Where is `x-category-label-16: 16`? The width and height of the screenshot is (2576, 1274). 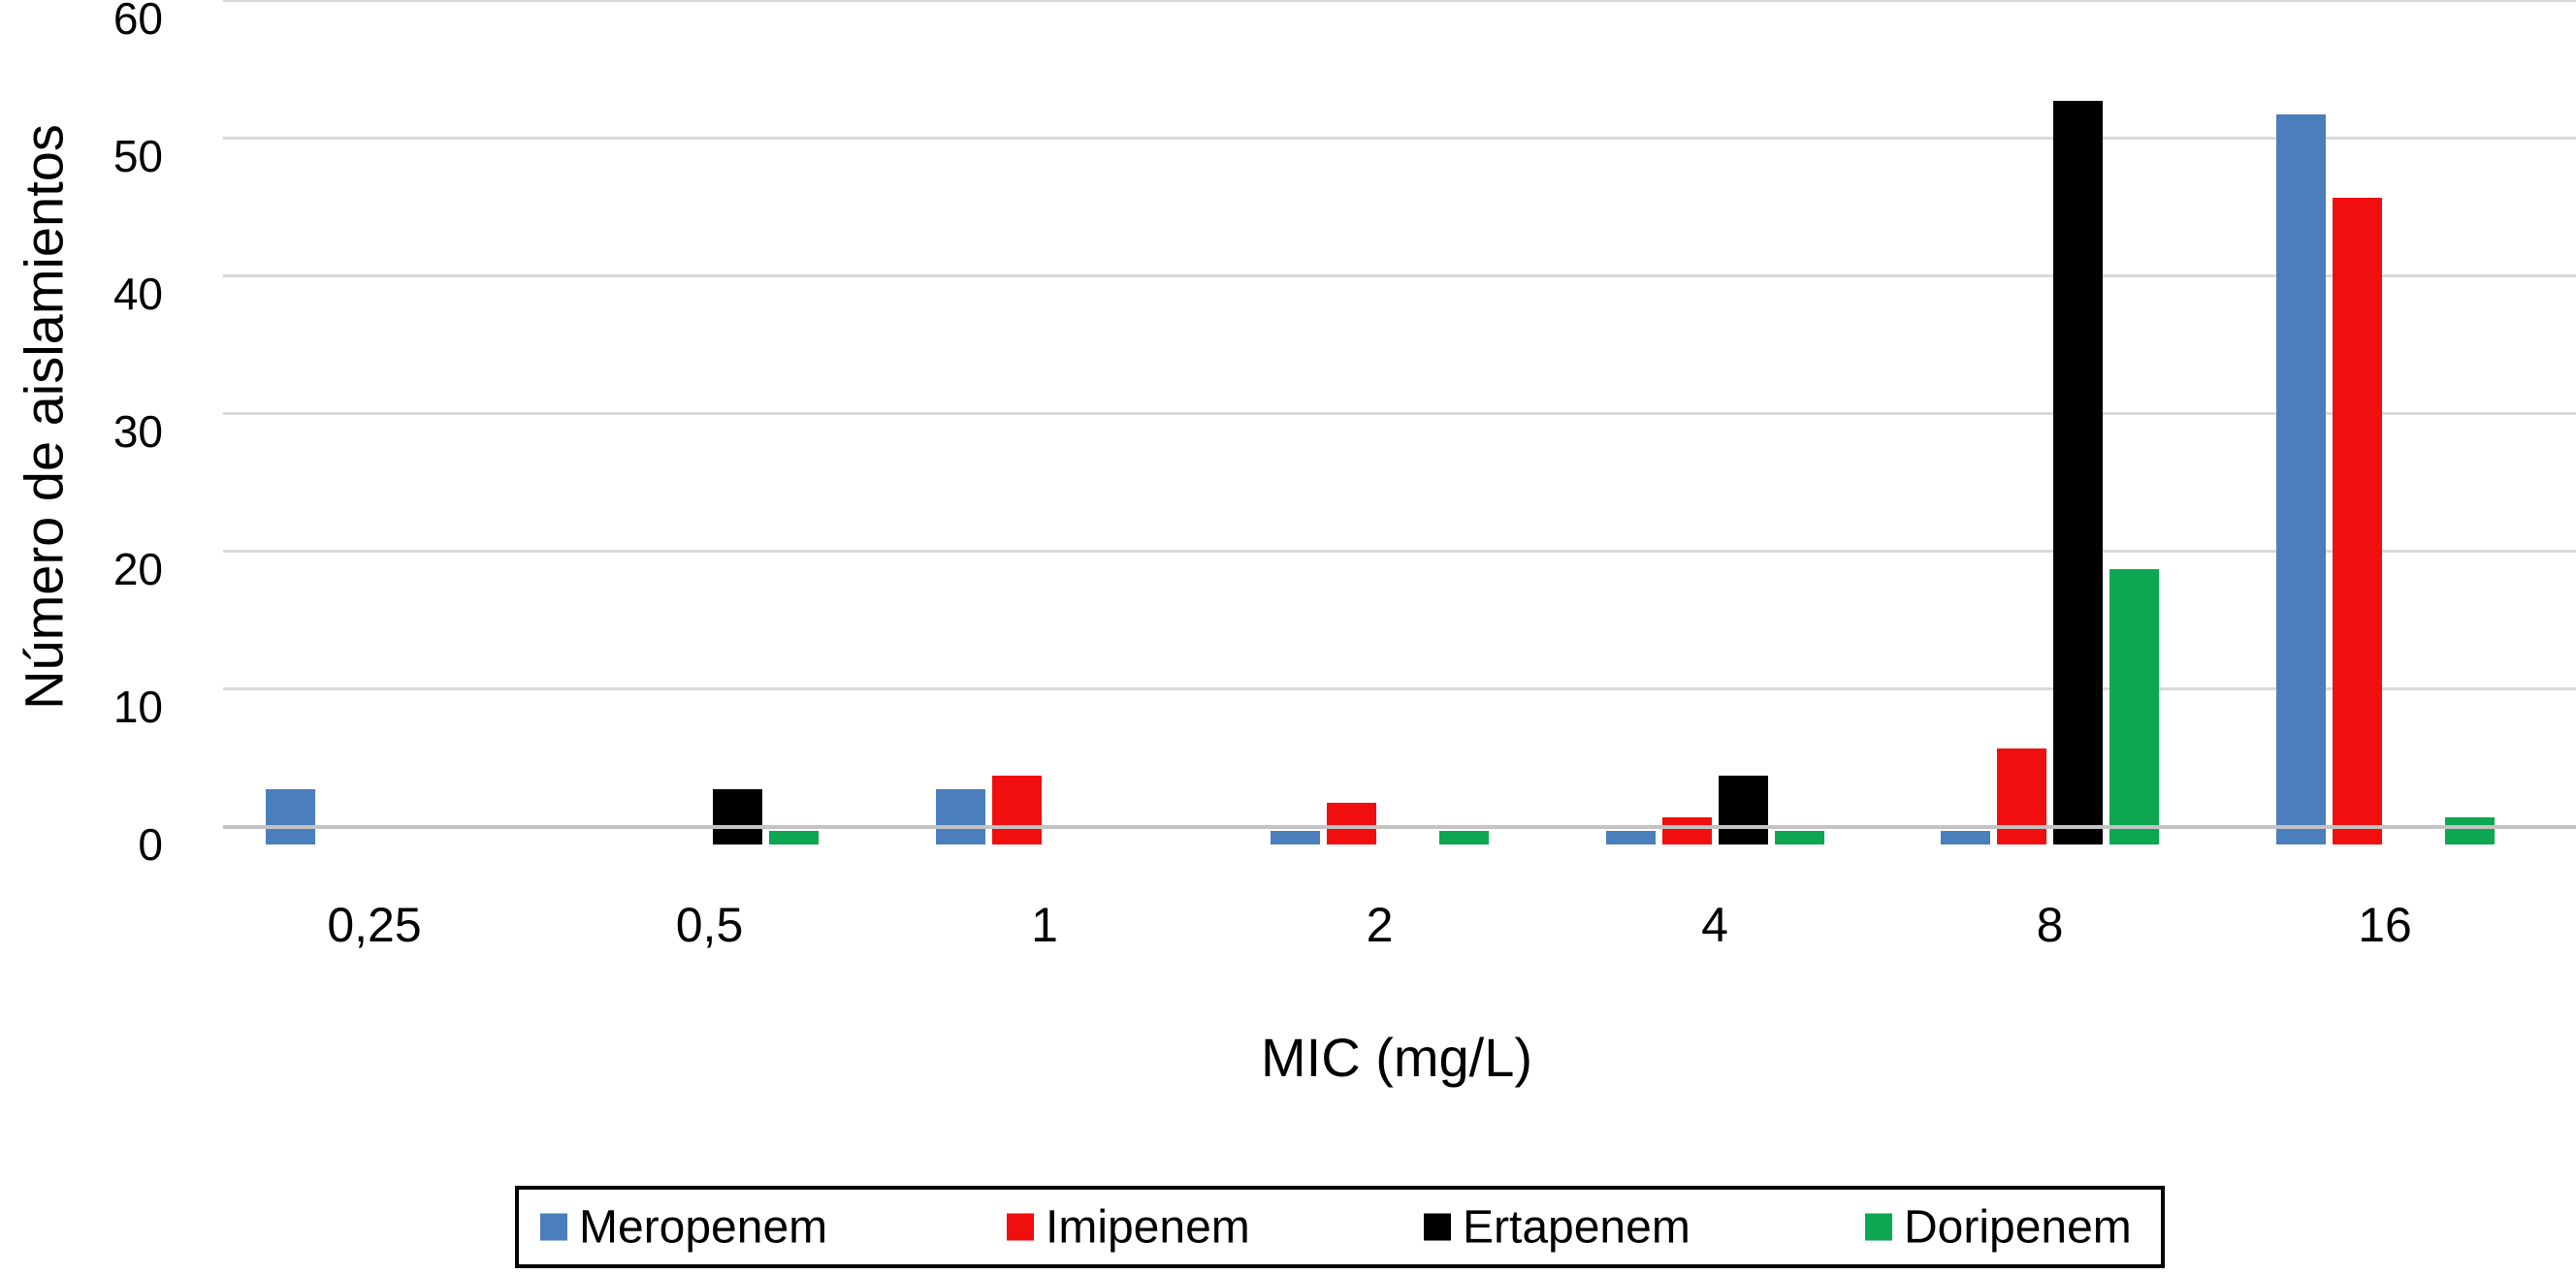 x-category-label-16: 16 is located at coordinates (2385, 925).